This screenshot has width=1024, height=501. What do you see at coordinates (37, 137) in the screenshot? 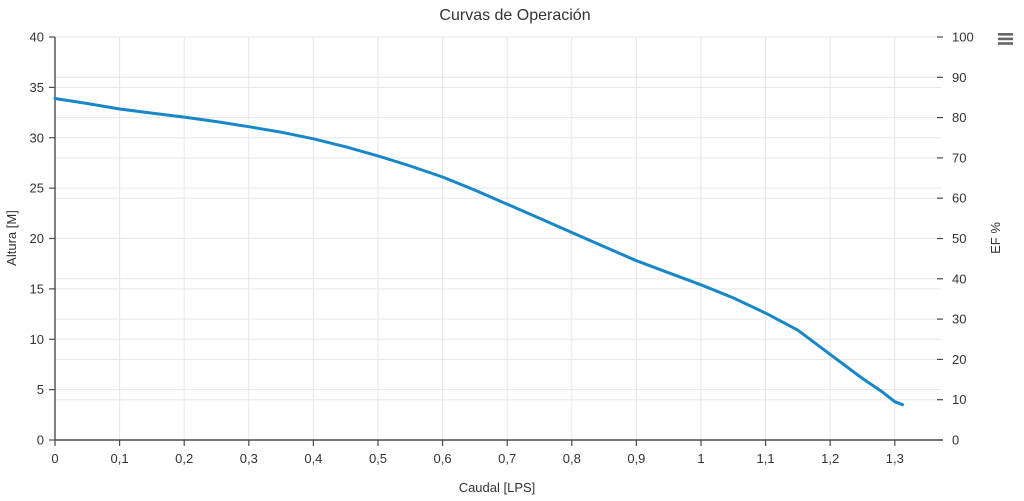
I see `left-y-tick-label: 30` at bounding box center [37, 137].